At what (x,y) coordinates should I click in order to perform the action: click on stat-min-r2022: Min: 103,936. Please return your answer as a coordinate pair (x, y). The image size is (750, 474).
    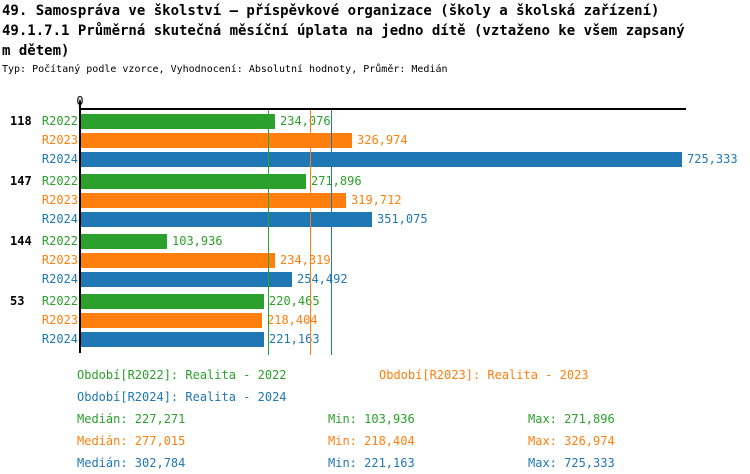
    Looking at the image, I should click on (371, 419).